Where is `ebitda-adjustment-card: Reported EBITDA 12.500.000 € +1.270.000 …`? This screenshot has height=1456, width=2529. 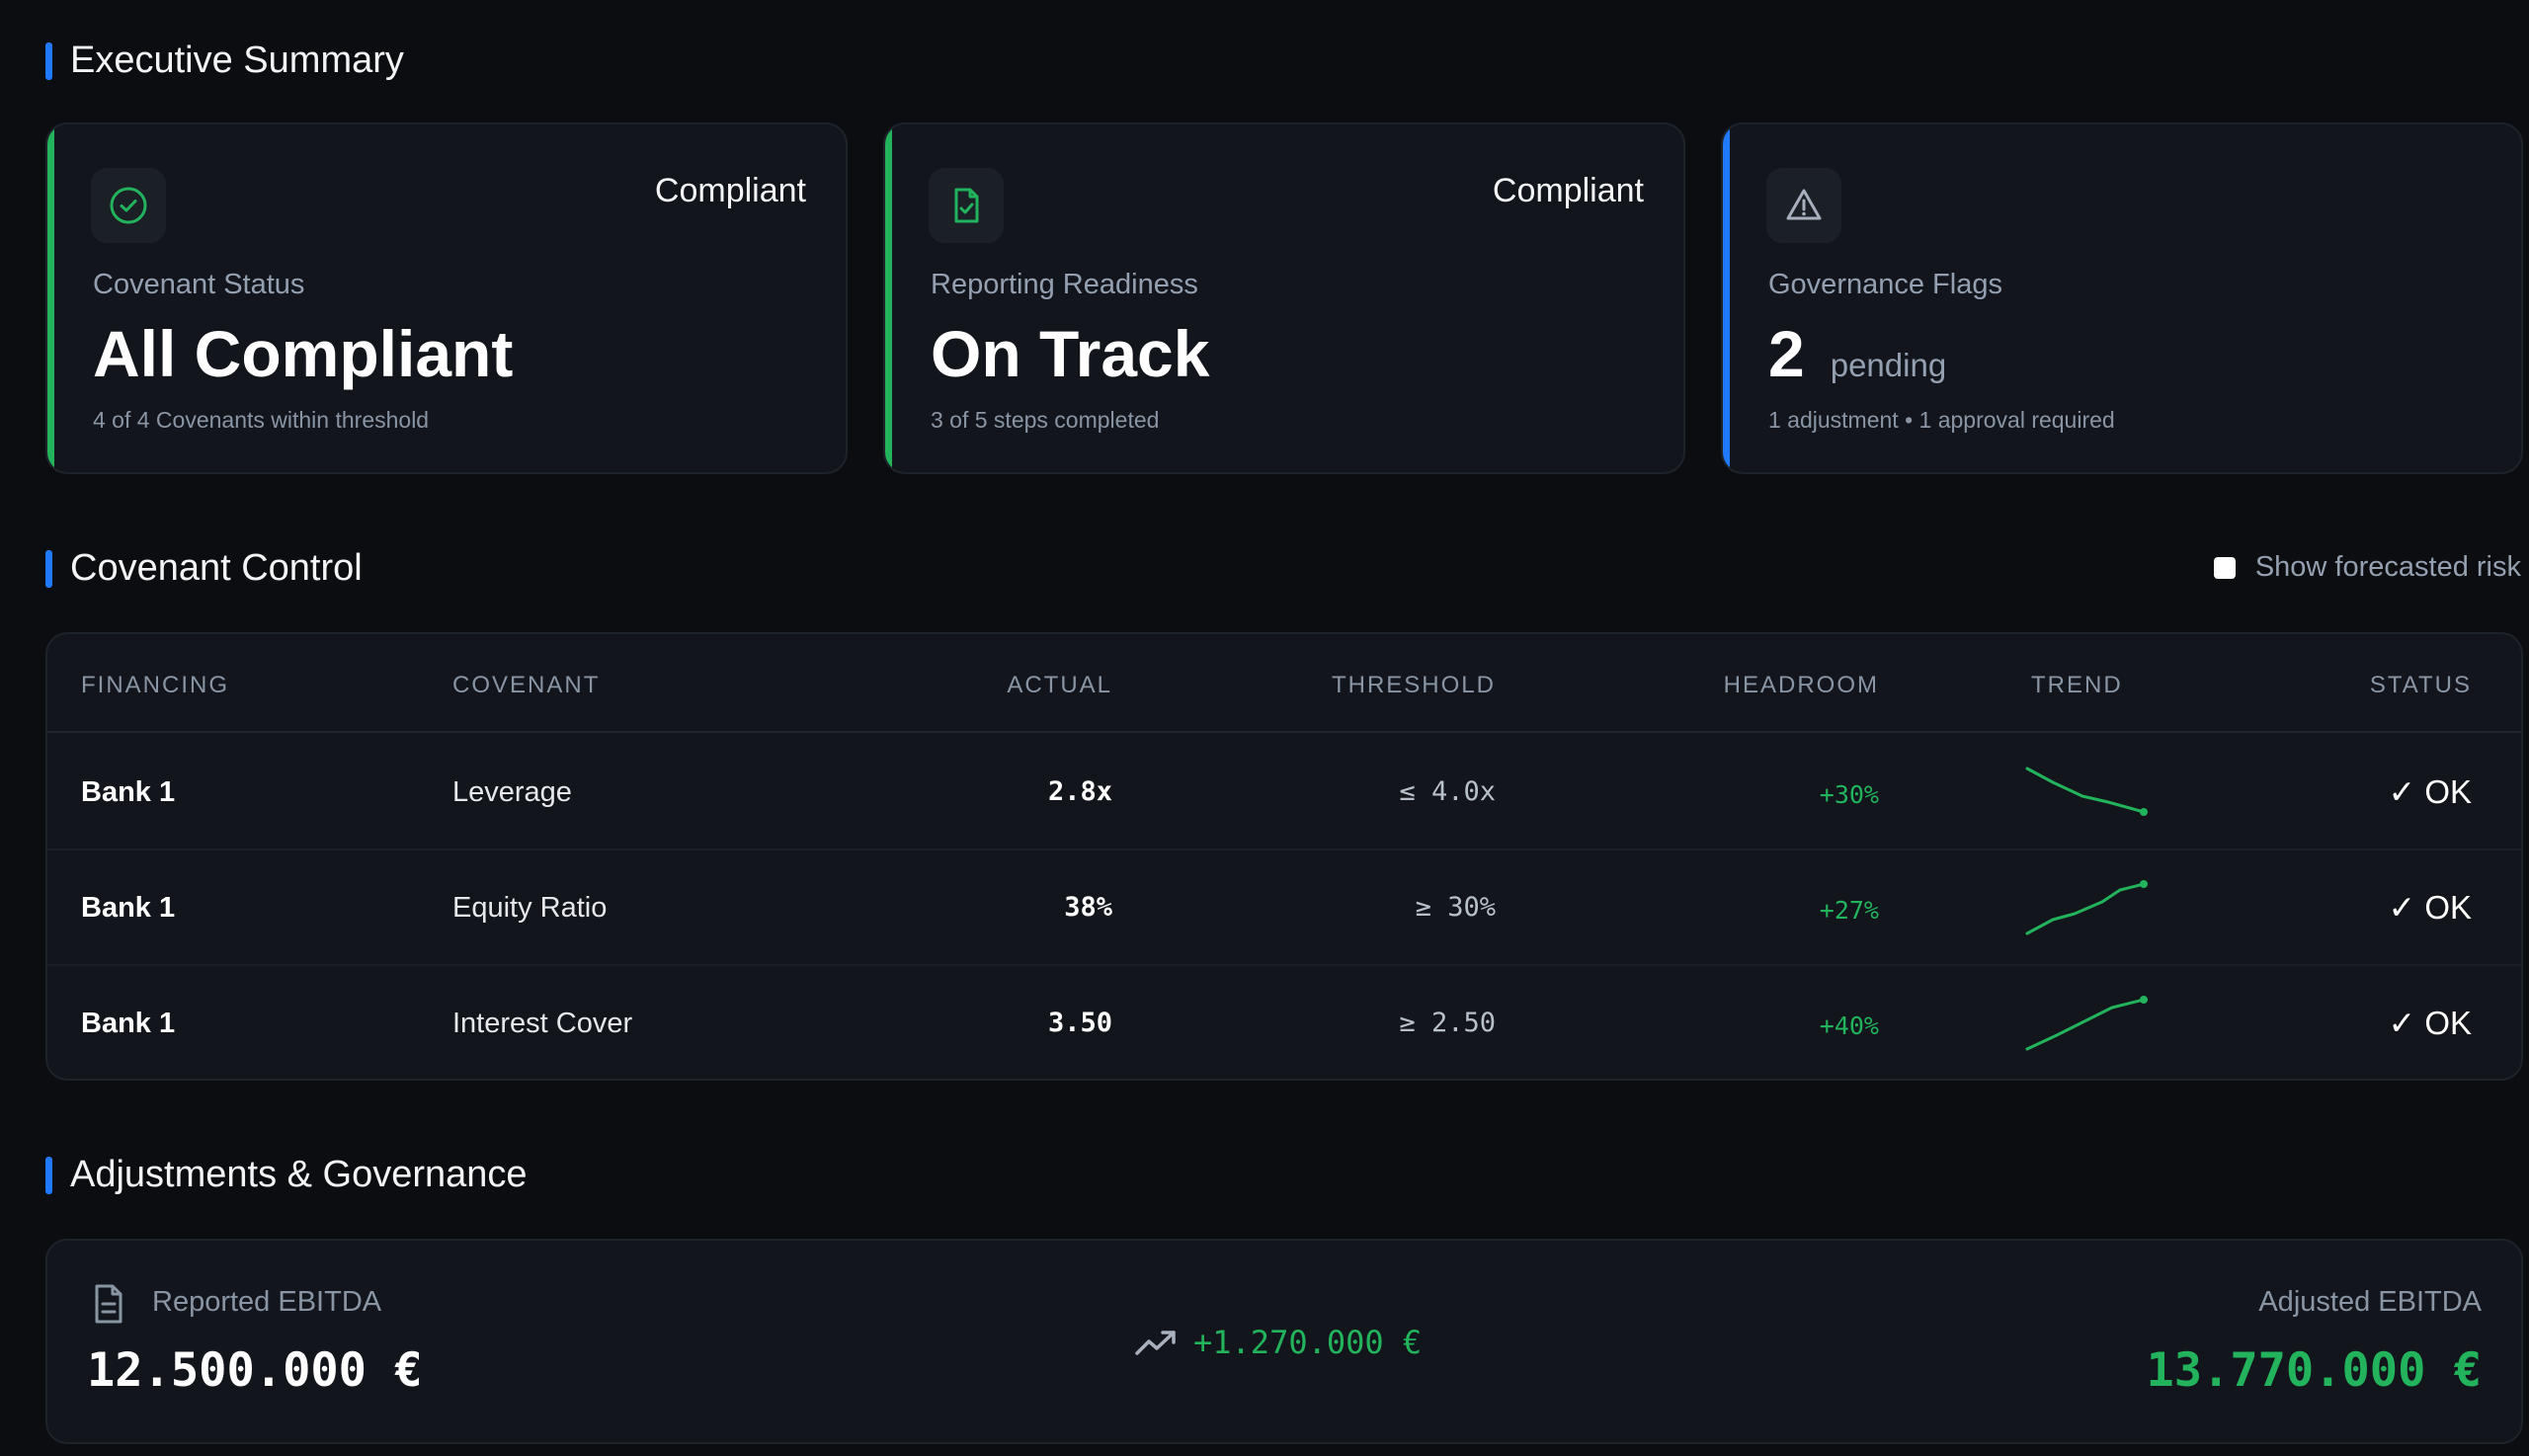
ebitda-adjustment-card: Reported EBITDA 12.500.000 € +1.270.000 … is located at coordinates (1284, 1341).